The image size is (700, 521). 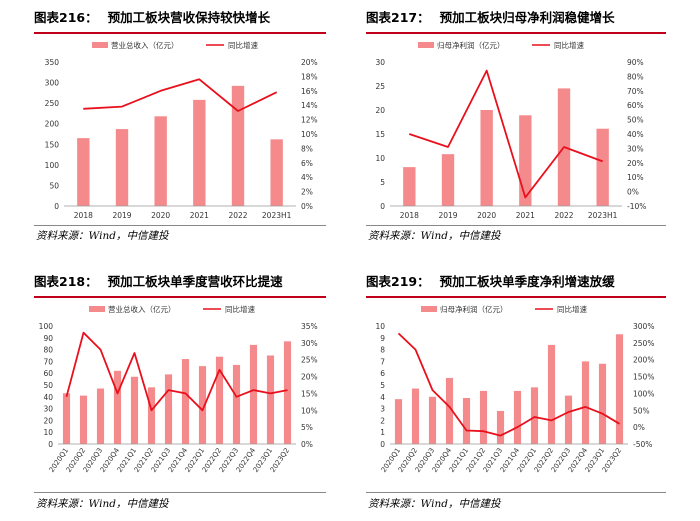 What do you see at coordinates (309, 120) in the screenshot?
I see `right-axis-tick-label: 12%` at bounding box center [309, 120].